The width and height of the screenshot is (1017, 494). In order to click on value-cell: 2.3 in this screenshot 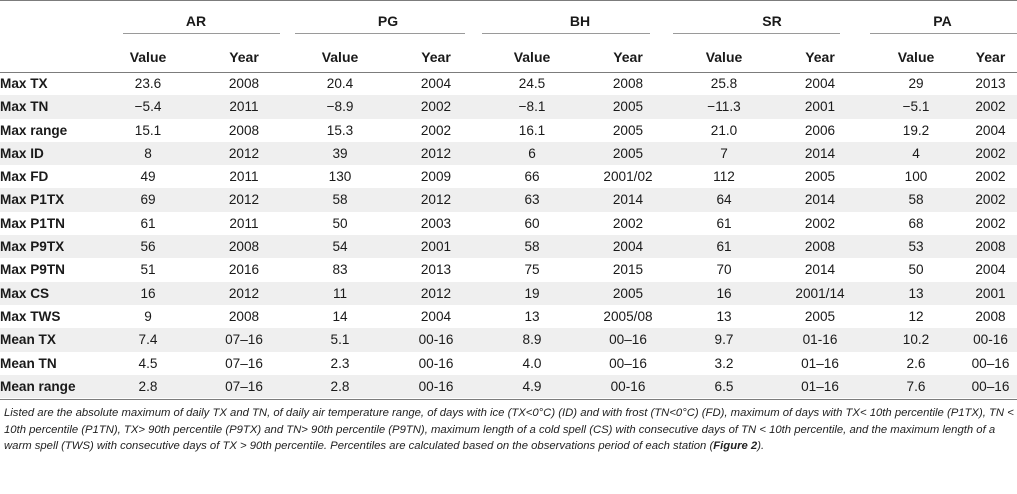, I will do `click(340, 363)`.